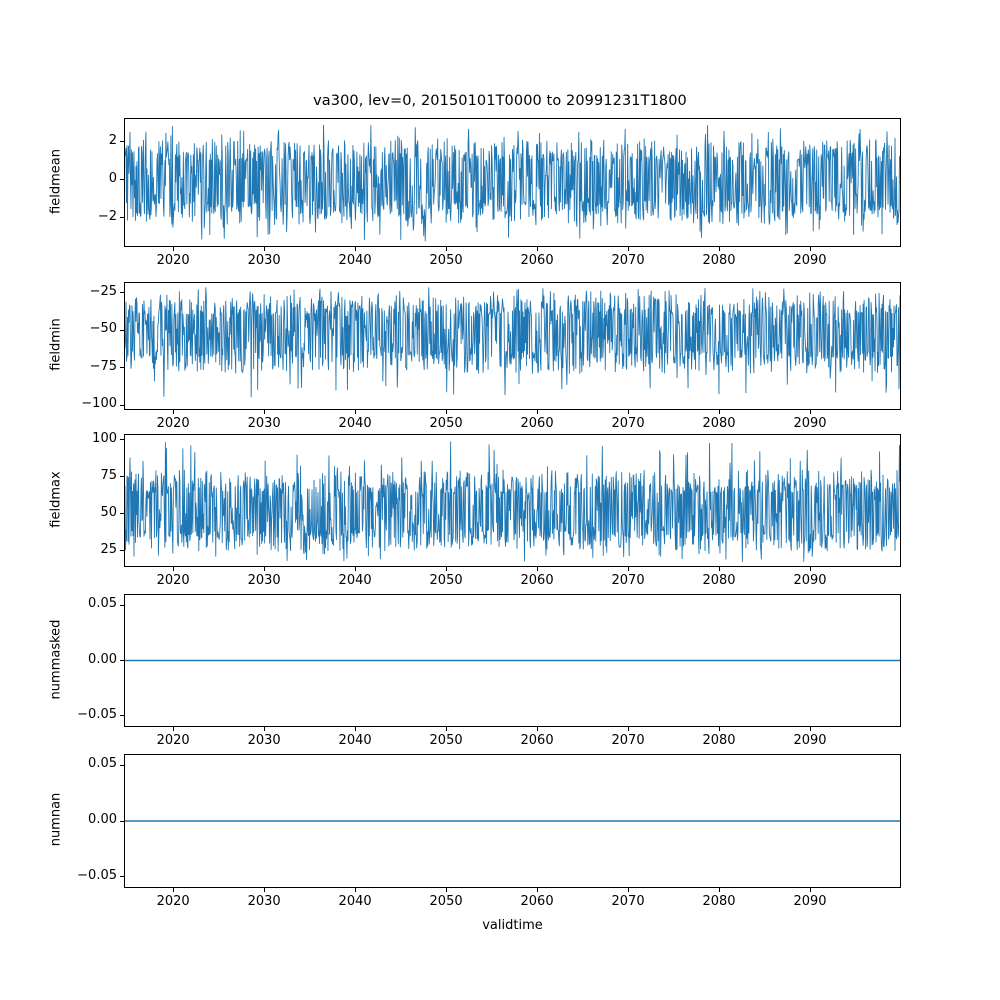  I want to click on xtick-label-nummasked-3: 2050, so click(446, 740).